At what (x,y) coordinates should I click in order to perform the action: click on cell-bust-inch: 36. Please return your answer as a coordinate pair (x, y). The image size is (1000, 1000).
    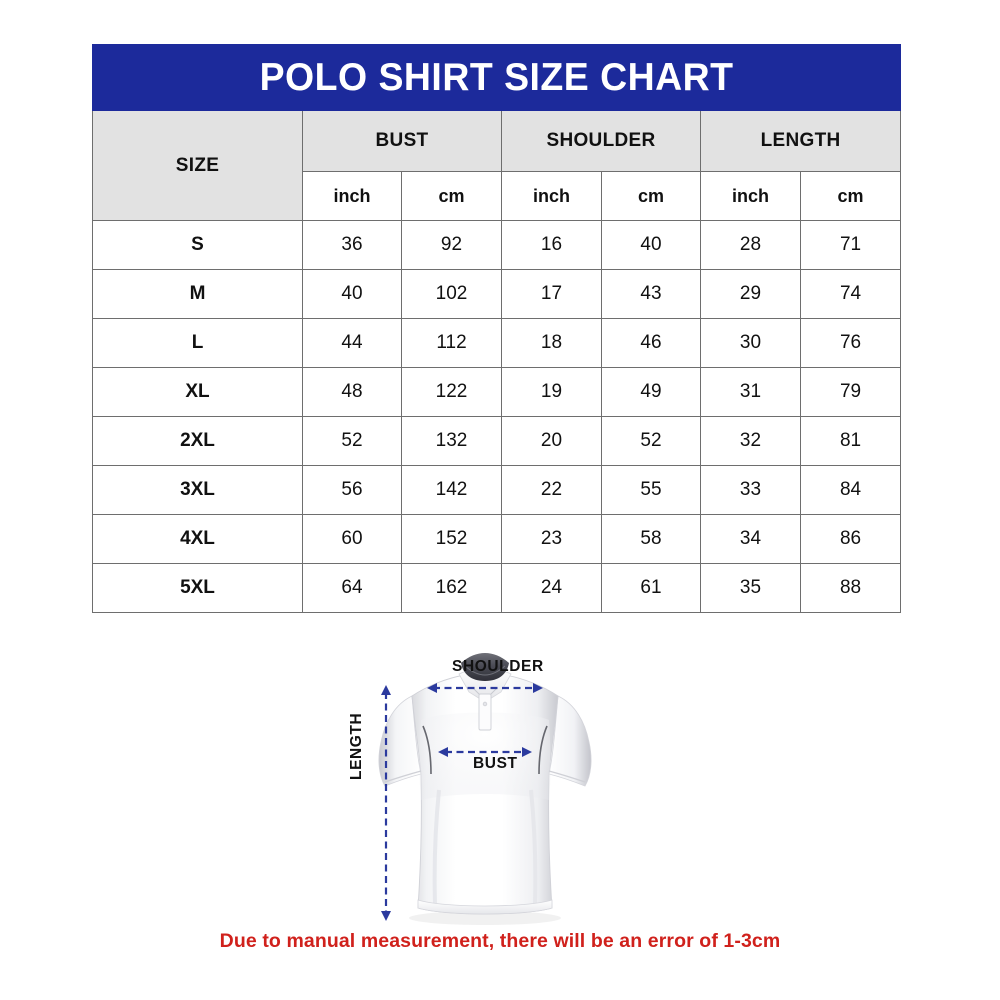
    Looking at the image, I should click on (352, 245).